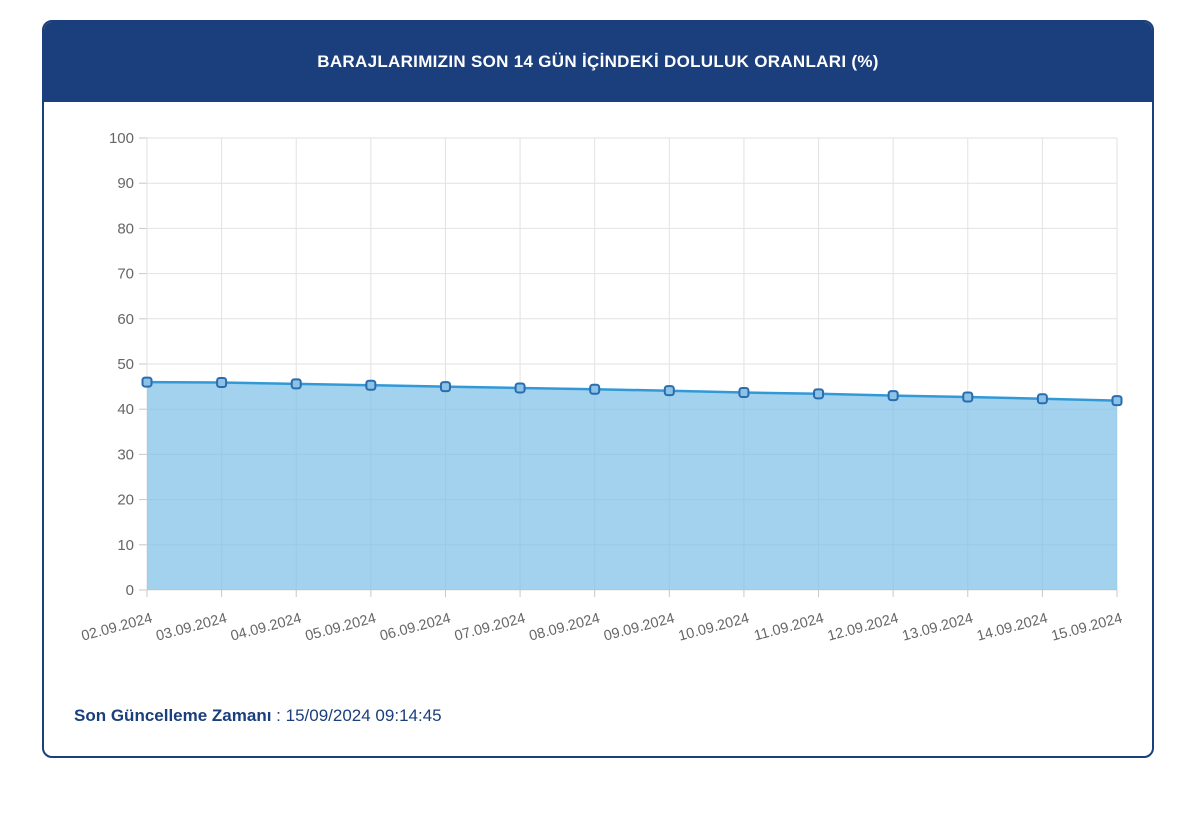 This screenshot has width=1187, height=816. Describe the element at coordinates (125, 364) in the screenshot. I see `y-axis-label: 50` at that location.